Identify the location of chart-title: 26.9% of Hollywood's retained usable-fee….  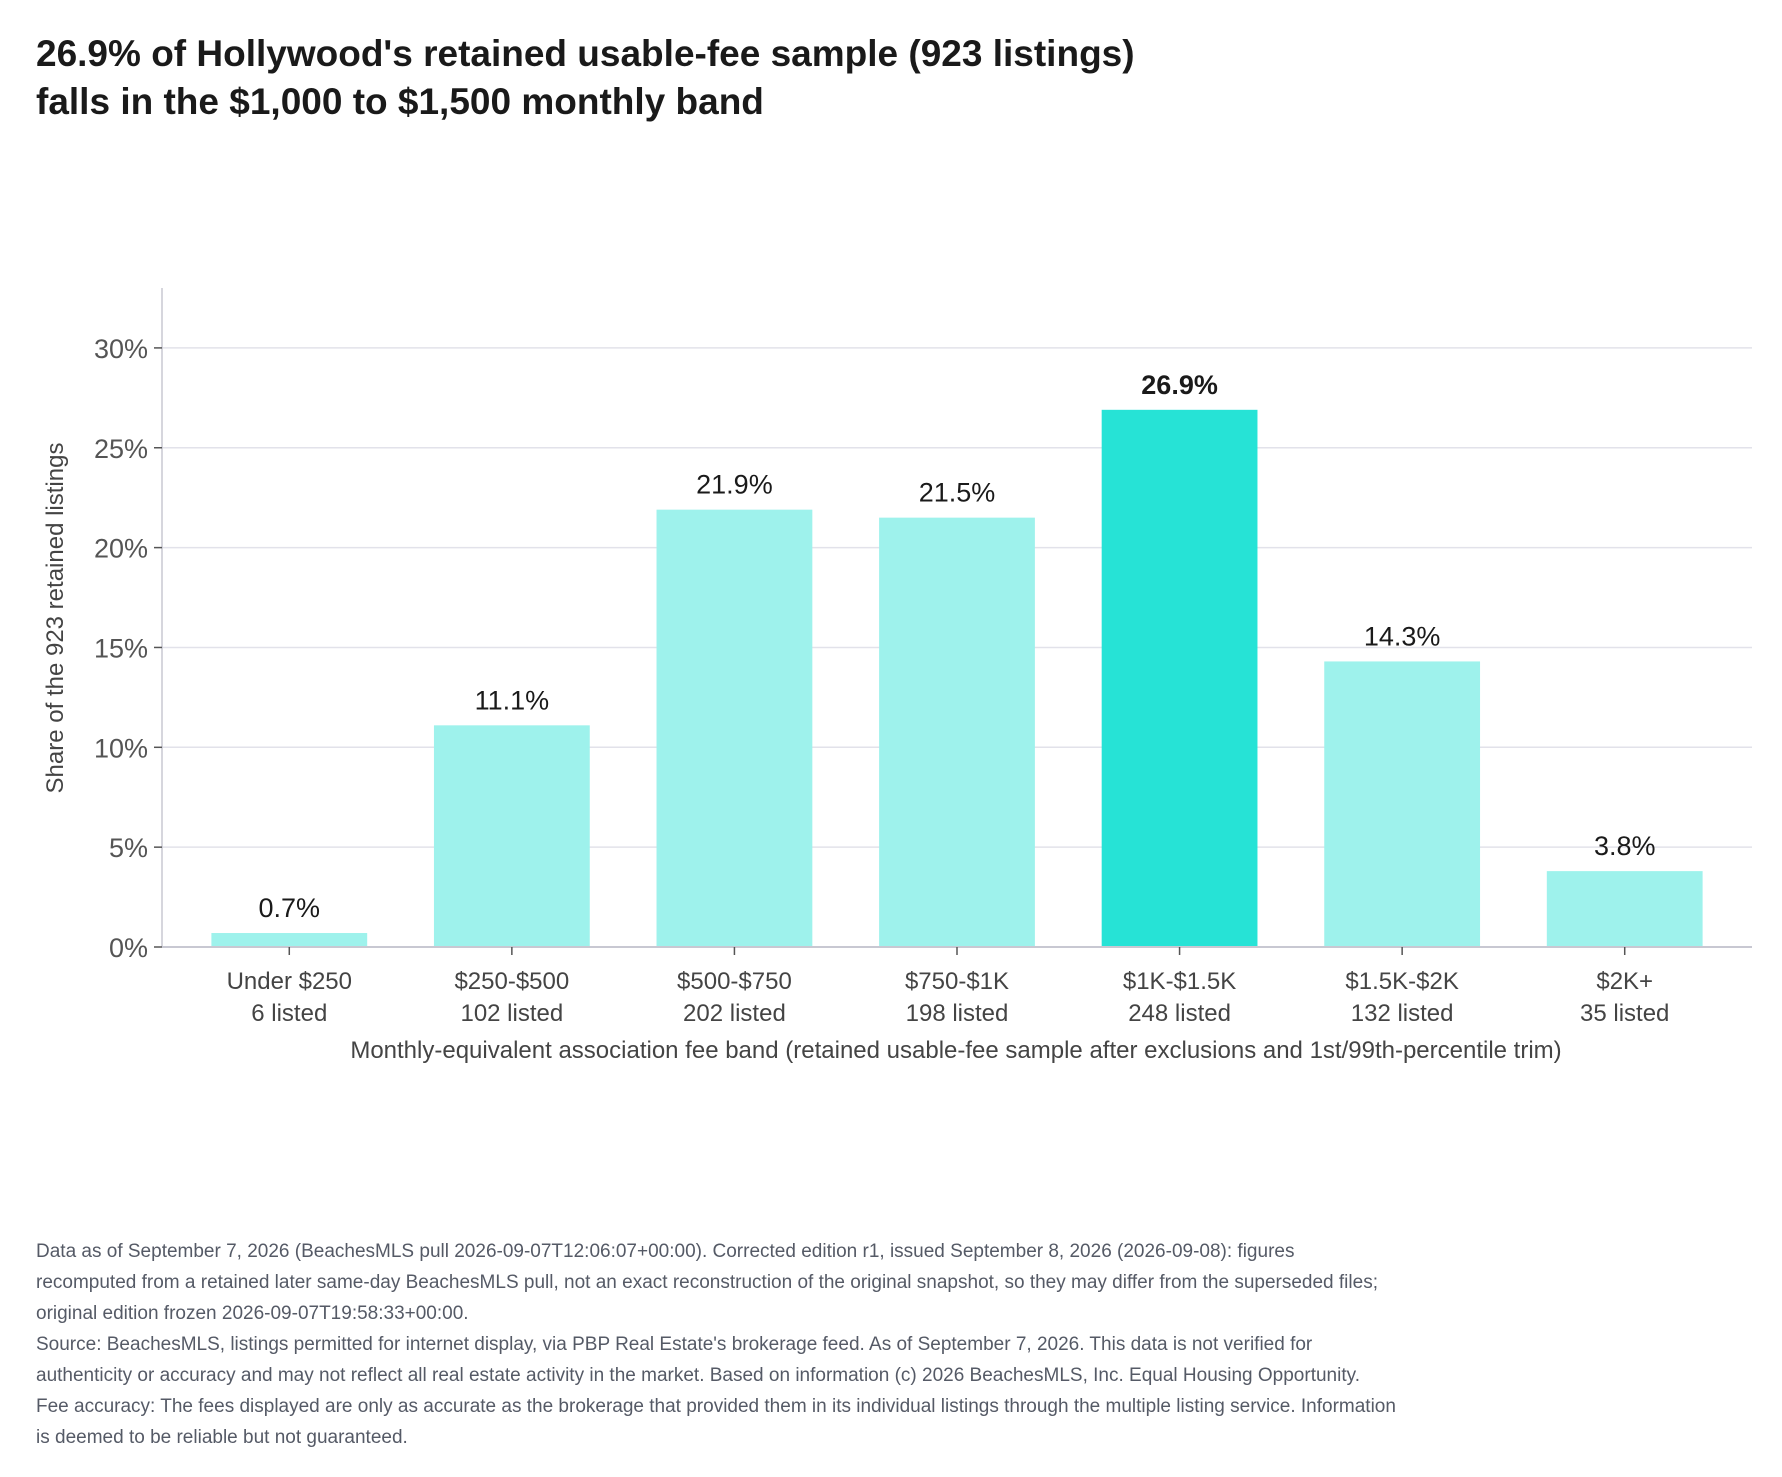
(736, 78).